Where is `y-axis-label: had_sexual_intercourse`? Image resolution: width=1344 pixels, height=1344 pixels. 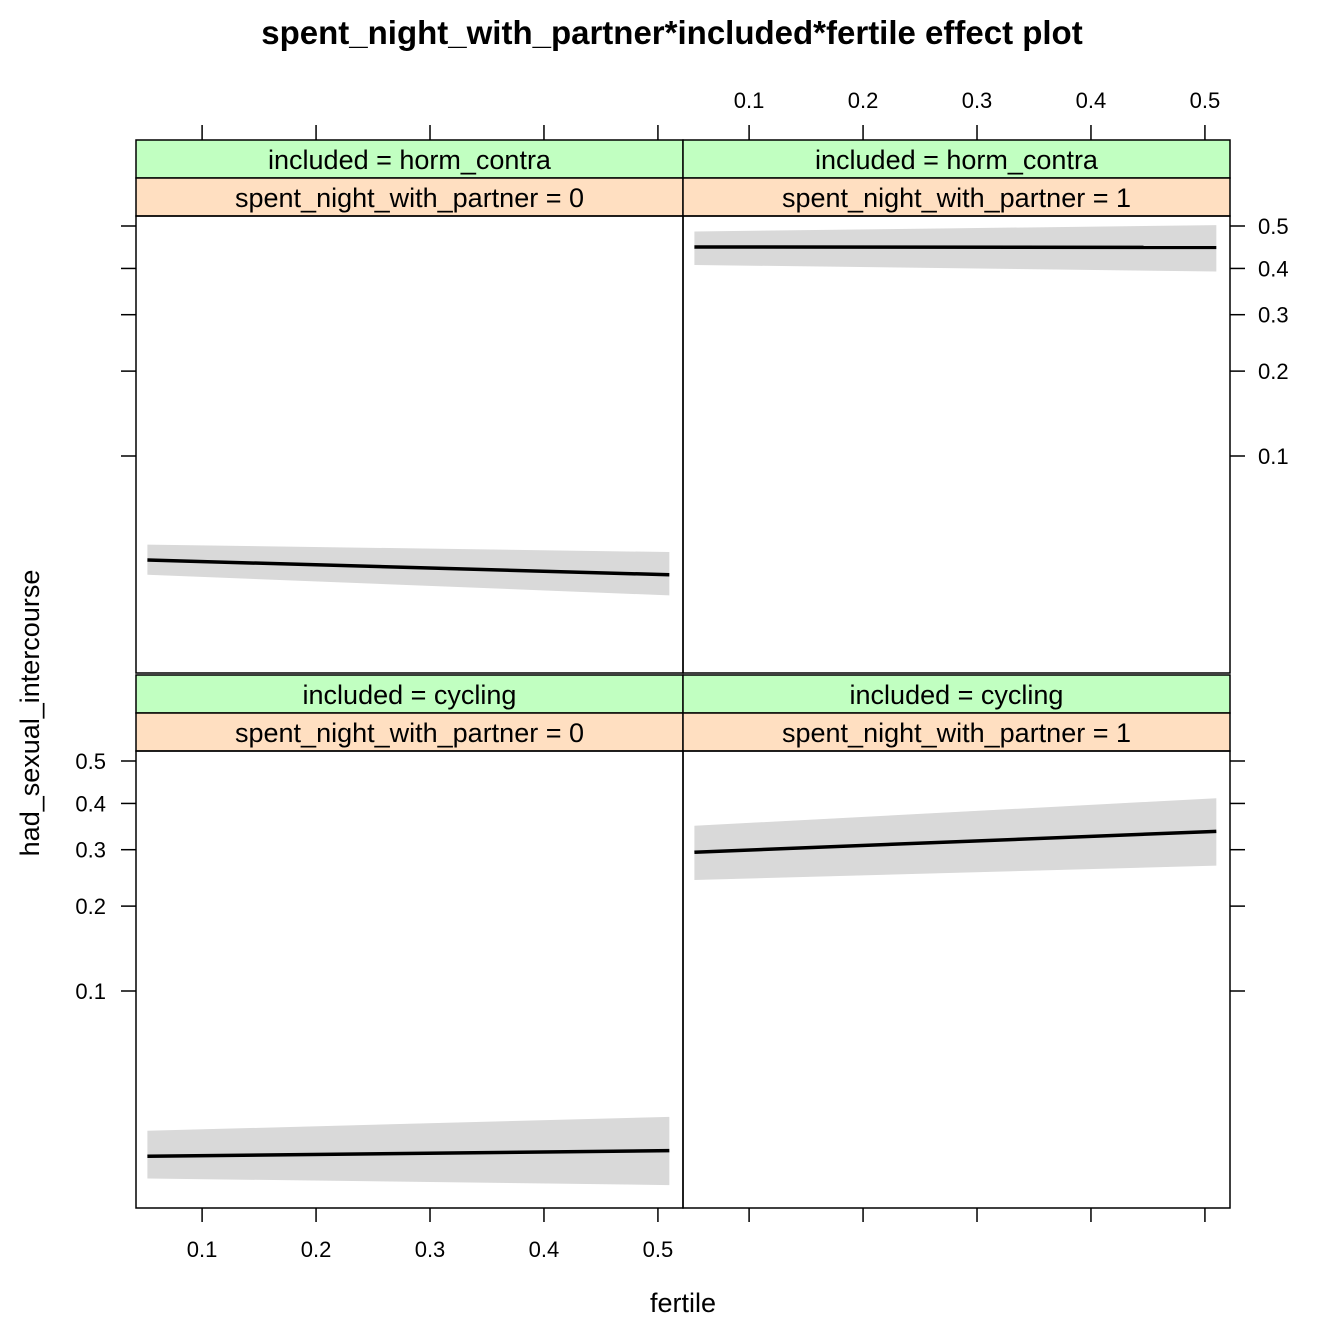 y-axis-label: had_sexual_intercourse is located at coordinates (30, 713).